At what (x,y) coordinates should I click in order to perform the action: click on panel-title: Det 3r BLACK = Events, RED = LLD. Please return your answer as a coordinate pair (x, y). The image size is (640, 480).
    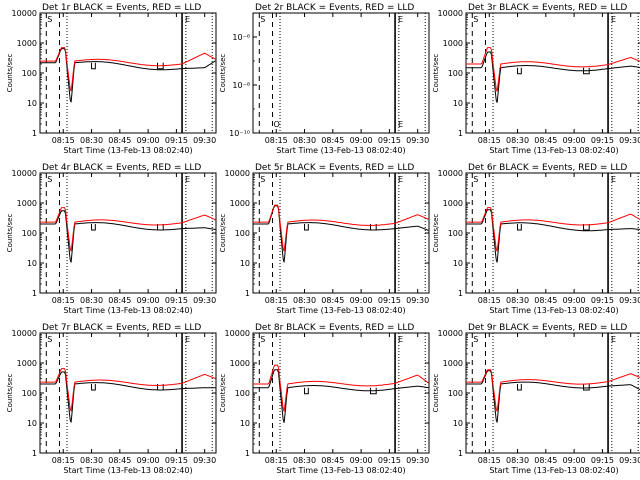
    Looking at the image, I should click on (547, 8).